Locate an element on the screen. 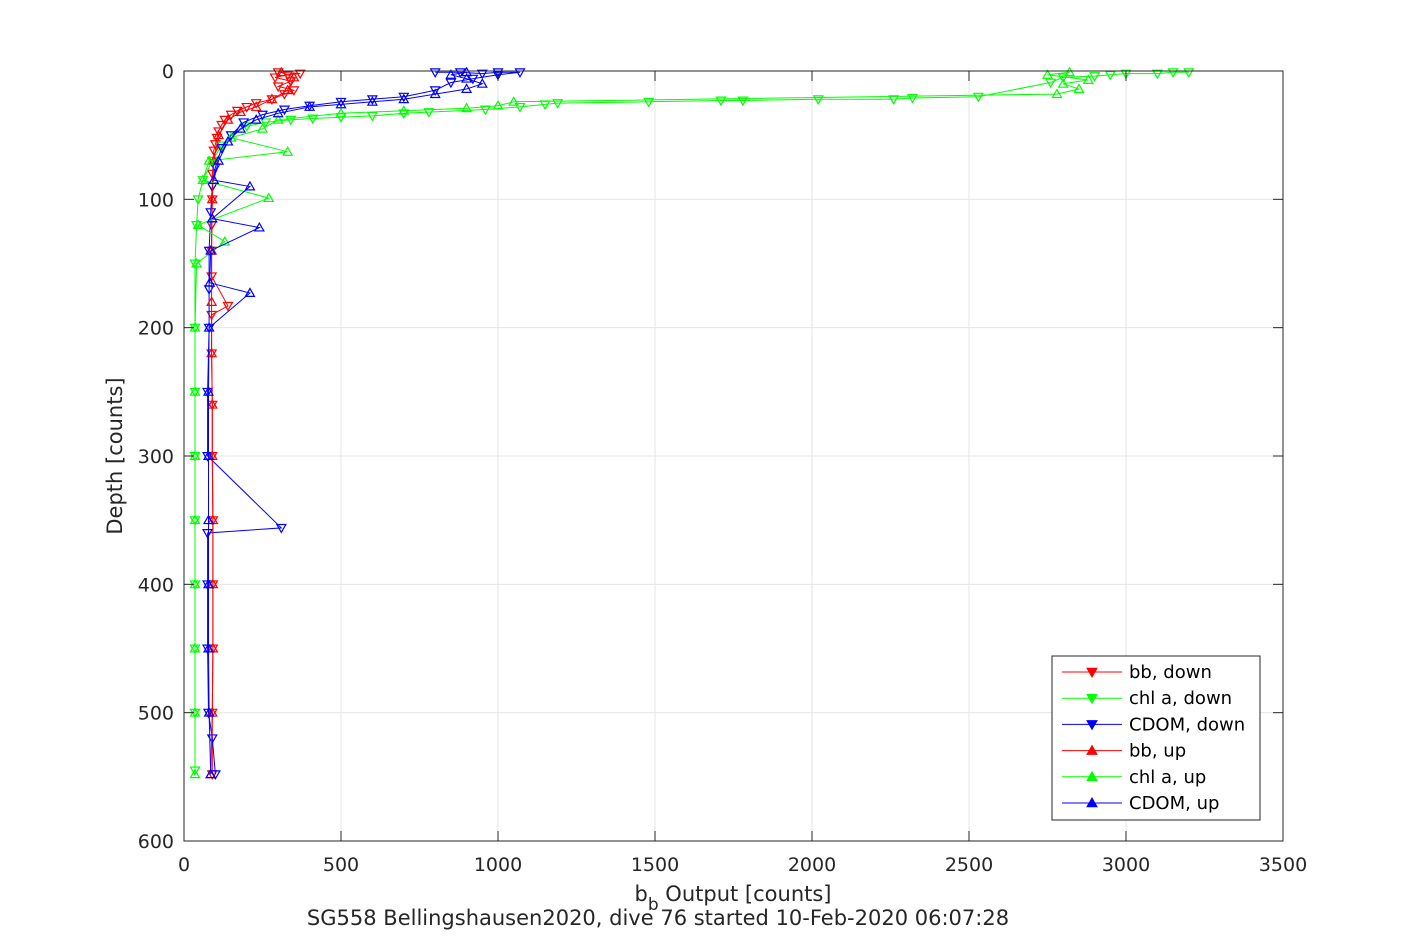 The height and width of the screenshot is (945, 1417). legend-label: bb, up is located at coordinates (1157, 751).